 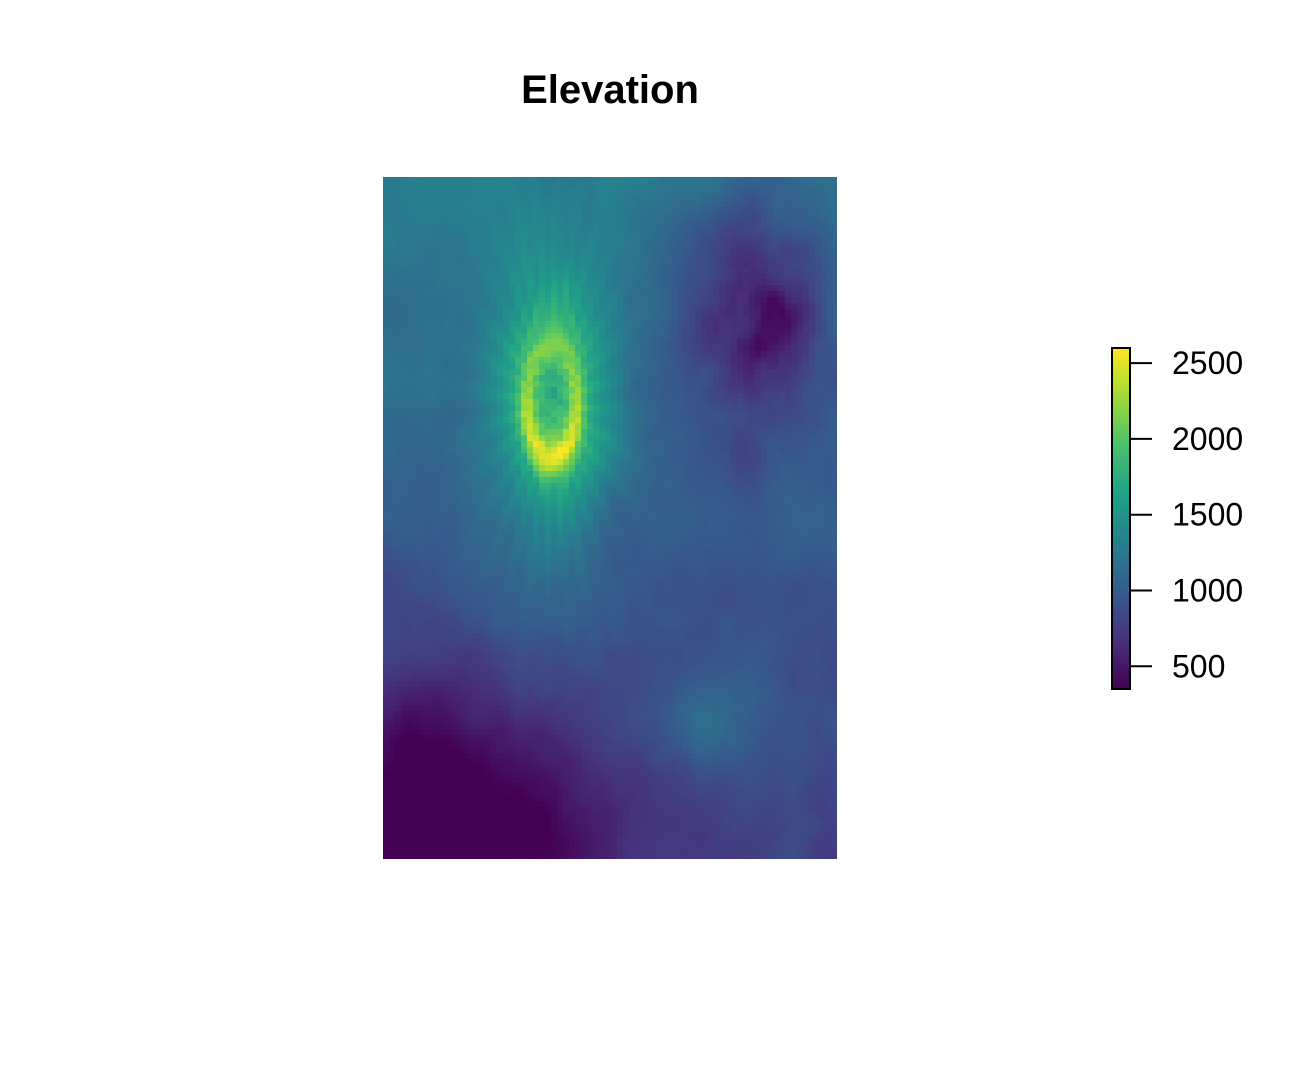 What do you see at coordinates (610, 90) in the screenshot?
I see `chart-title: Elevation` at bounding box center [610, 90].